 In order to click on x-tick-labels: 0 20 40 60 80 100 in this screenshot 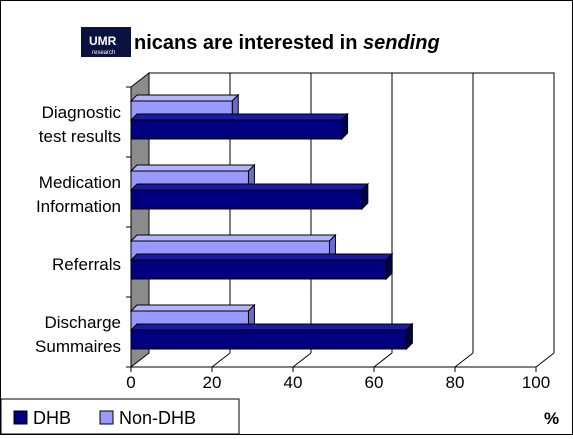, I will do `click(338, 382)`.